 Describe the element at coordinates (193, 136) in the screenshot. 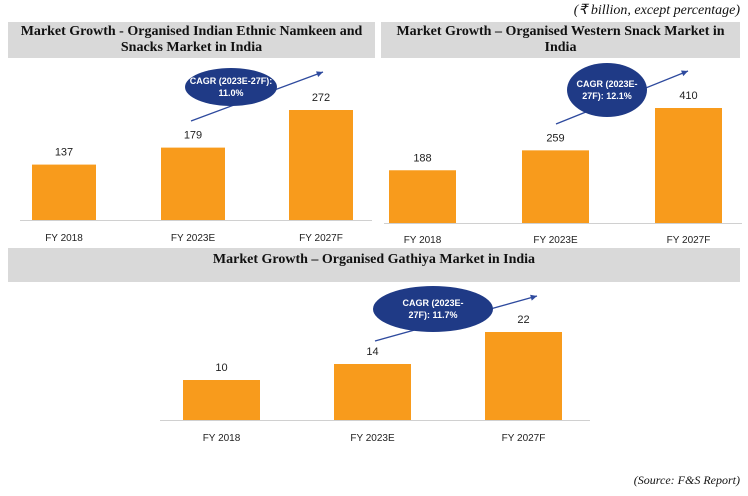

I see `data-label: 179` at that location.